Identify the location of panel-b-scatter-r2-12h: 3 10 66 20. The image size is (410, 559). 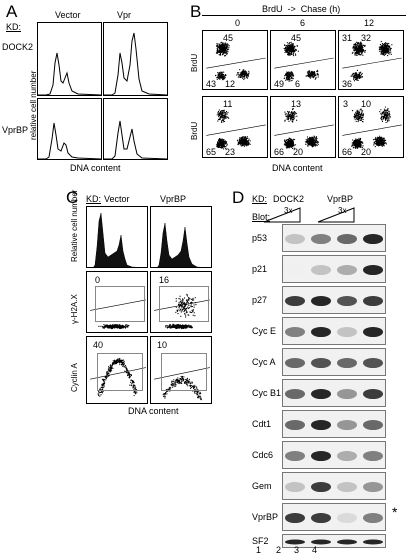
(371, 127).